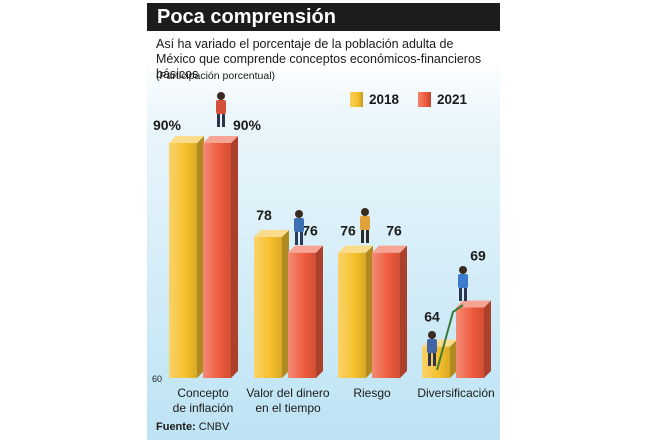 This screenshot has height=440, width=660. What do you see at coordinates (348, 231) in the screenshot?
I see `data-label-2018-2: 76` at bounding box center [348, 231].